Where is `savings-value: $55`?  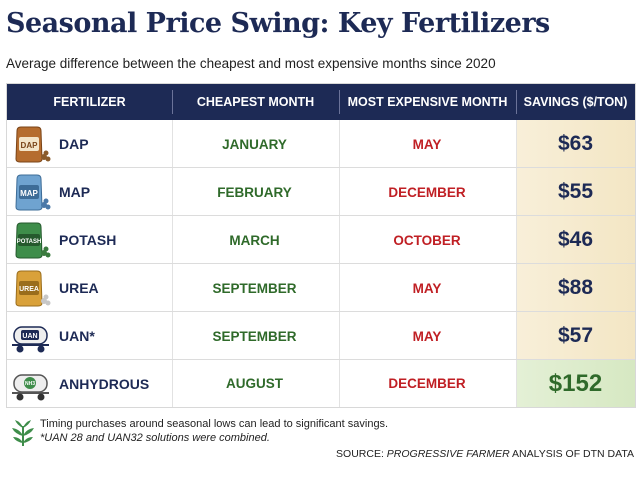
savings-value: $55 is located at coordinates (575, 191).